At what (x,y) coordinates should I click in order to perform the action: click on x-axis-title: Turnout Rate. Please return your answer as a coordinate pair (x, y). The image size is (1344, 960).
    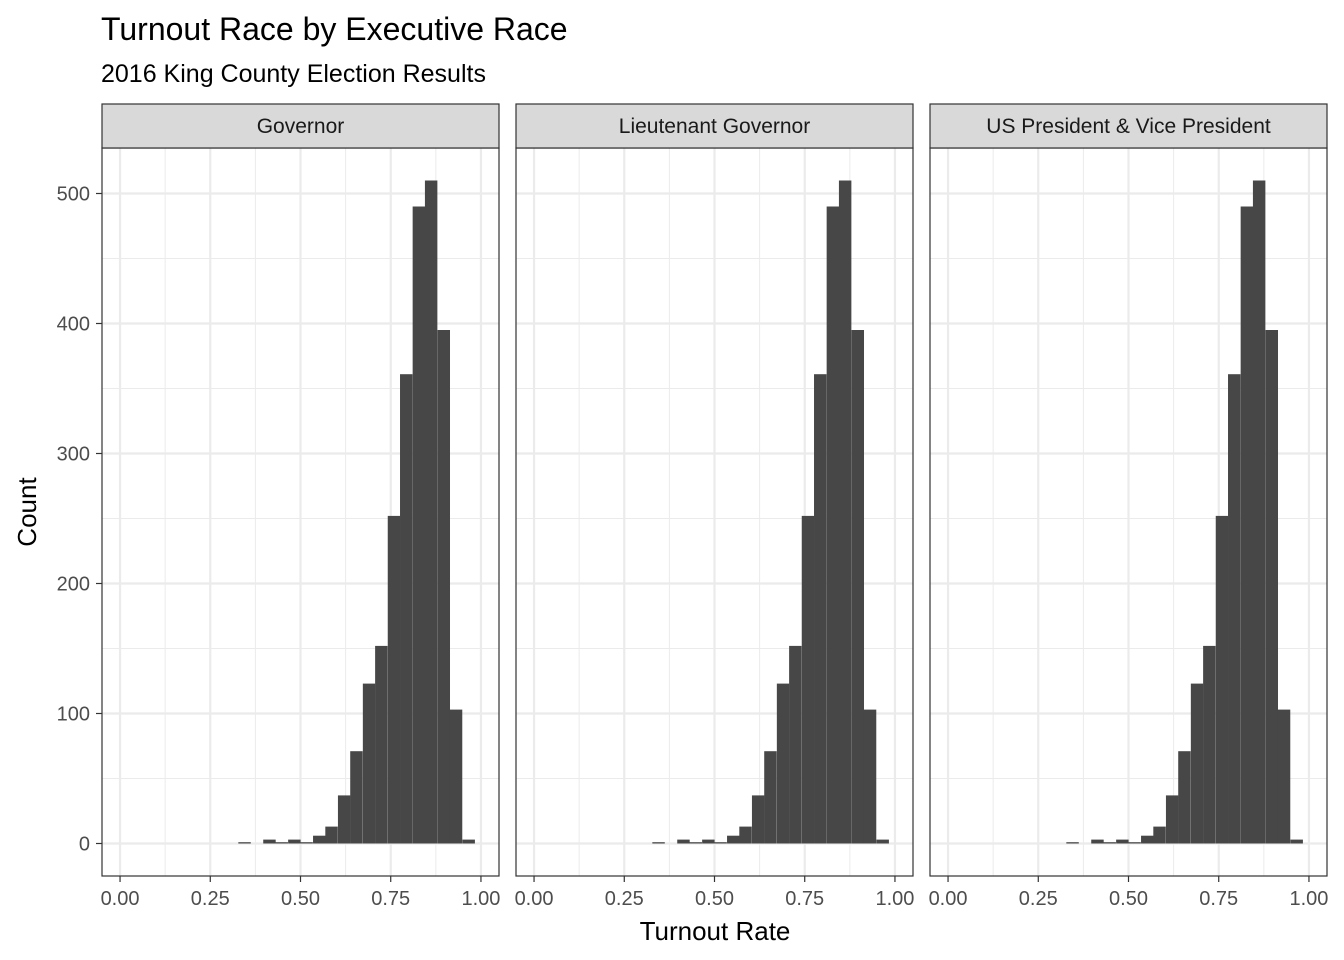
    Looking at the image, I should click on (715, 931).